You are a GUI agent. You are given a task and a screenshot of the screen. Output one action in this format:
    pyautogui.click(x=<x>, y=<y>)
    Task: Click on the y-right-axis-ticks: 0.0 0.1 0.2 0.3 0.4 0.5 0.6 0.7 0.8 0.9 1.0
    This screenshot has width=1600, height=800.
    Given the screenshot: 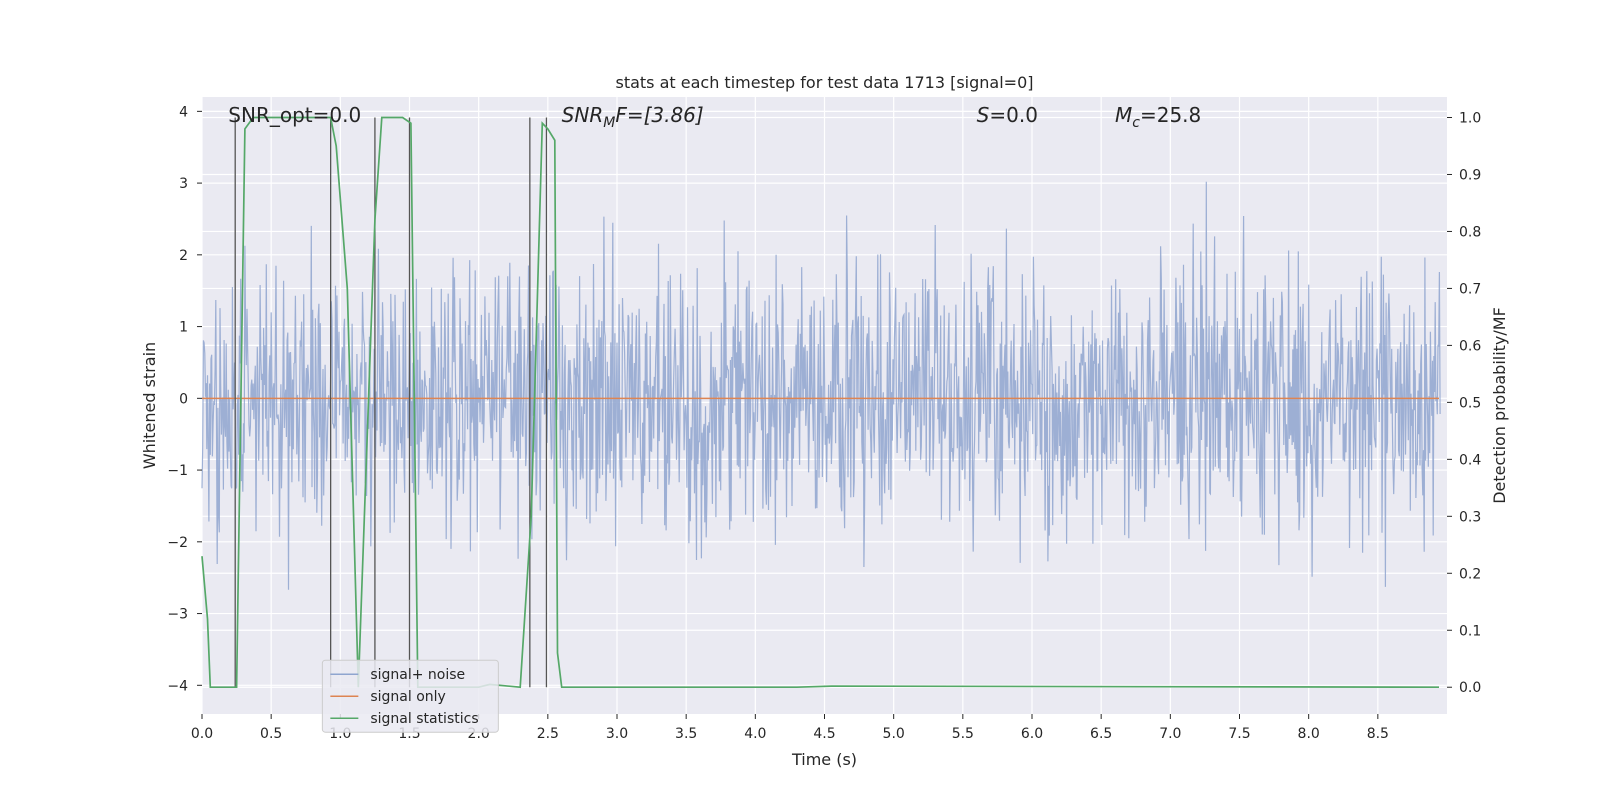 What is the action you would take?
    pyautogui.click(x=1464, y=403)
    